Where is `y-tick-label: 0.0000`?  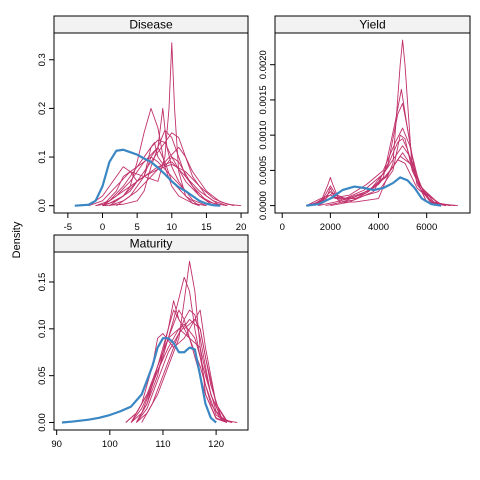
y-tick-label: 0.0000 is located at coordinates (263, 205).